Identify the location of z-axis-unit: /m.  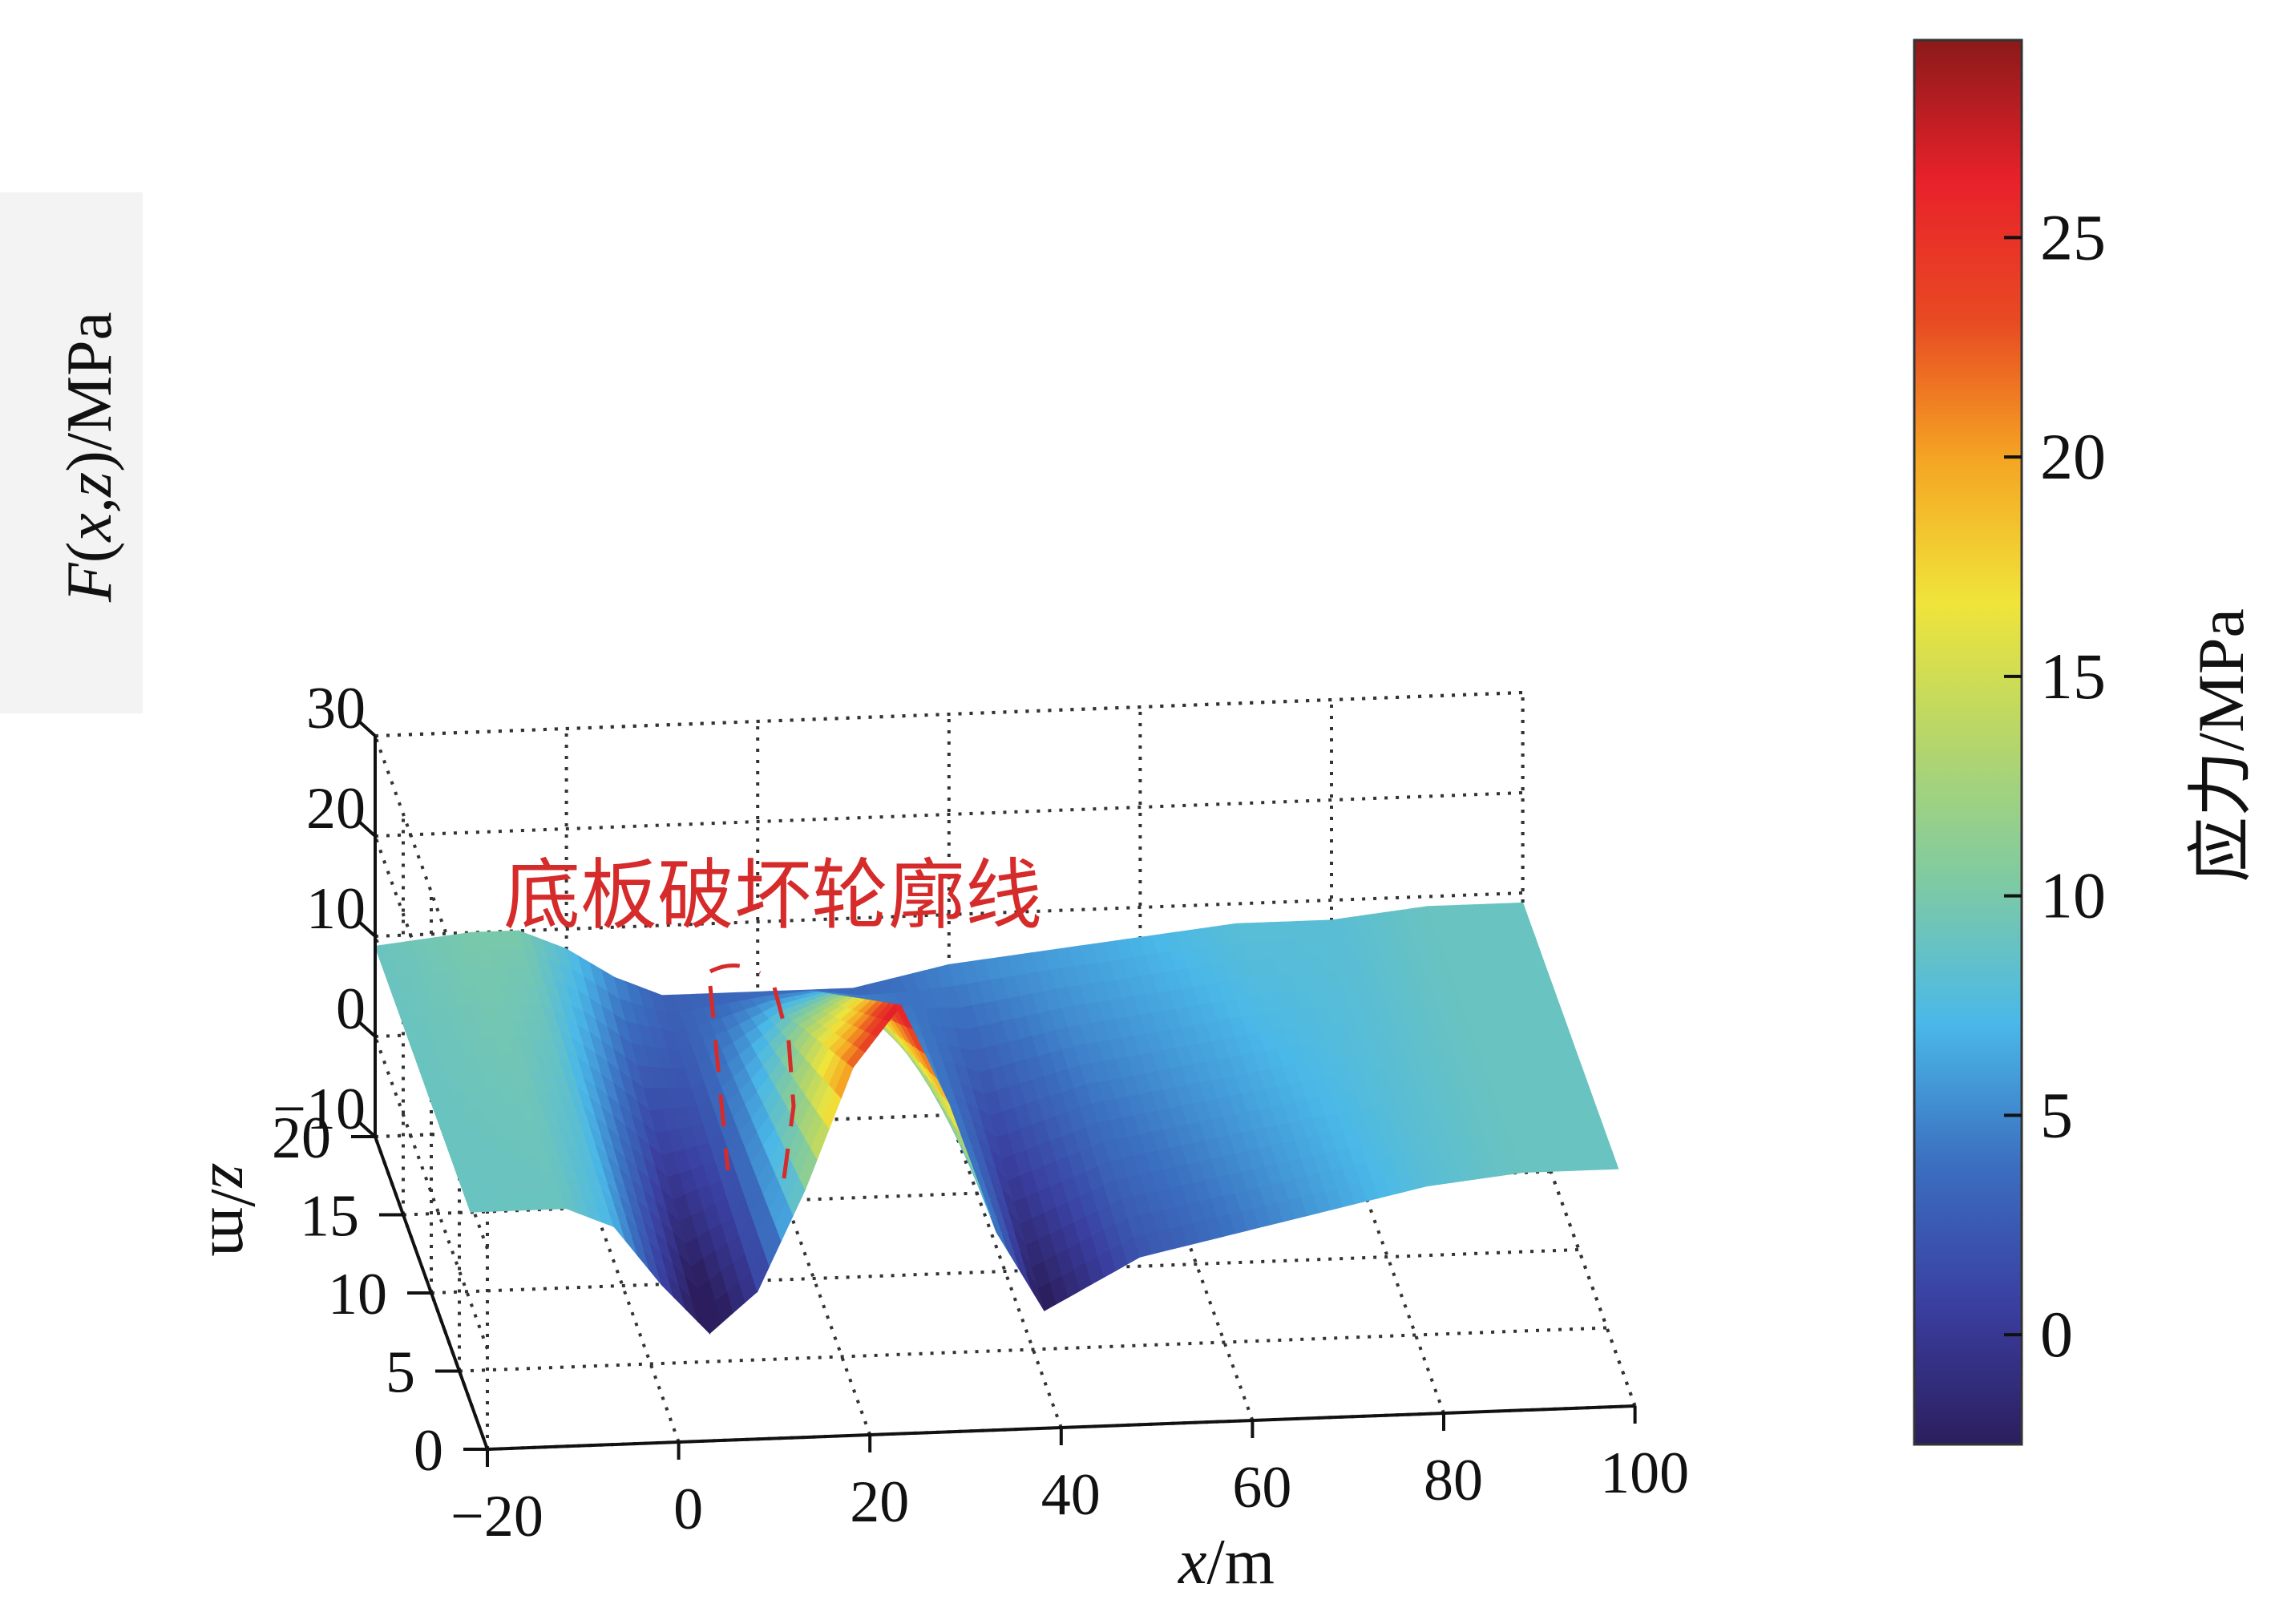
(233, 1222).